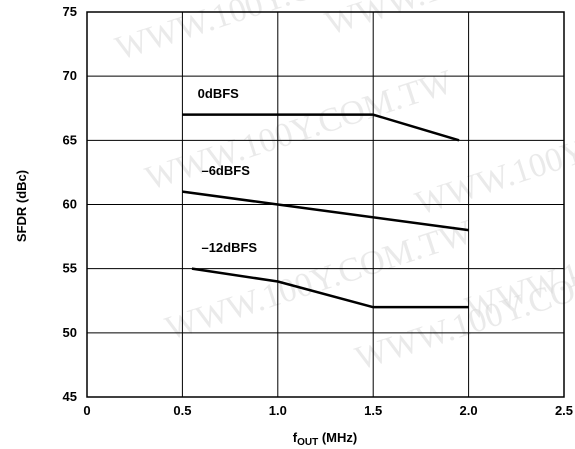 This screenshot has width=575, height=449. I want to click on x-axis-title-main: f, so click(295, 437).